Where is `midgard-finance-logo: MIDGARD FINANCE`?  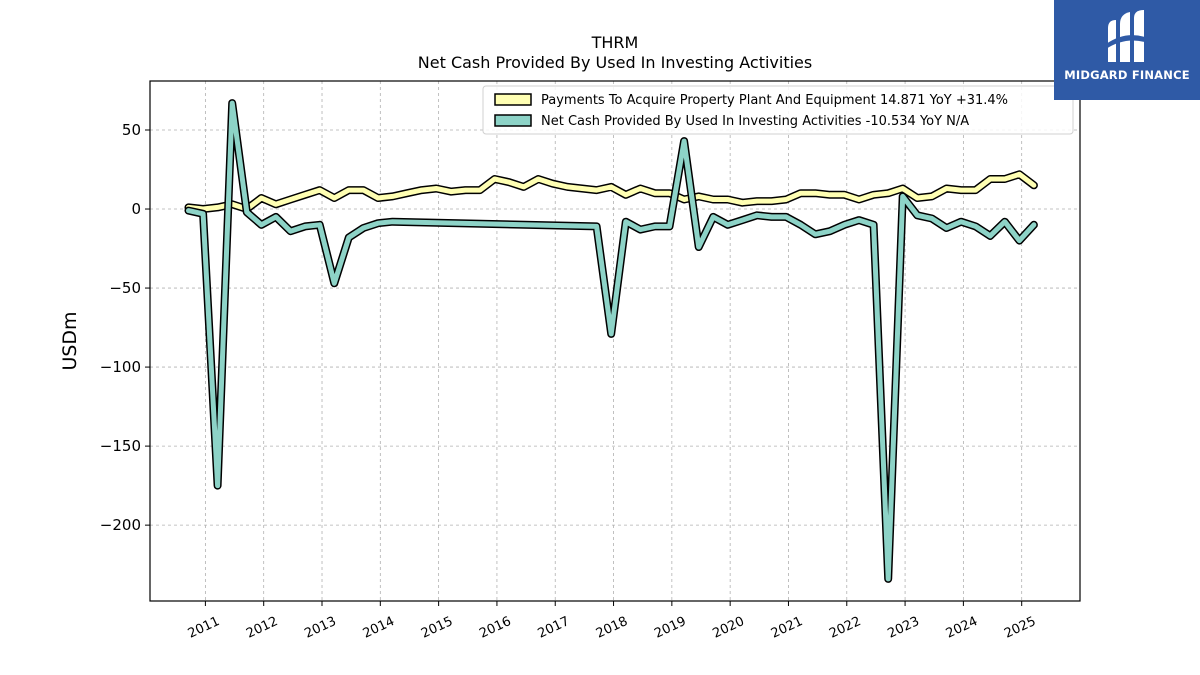
midgard-finance-logo: MIDGARD FINANCE is located at coordinates (1127, 50).